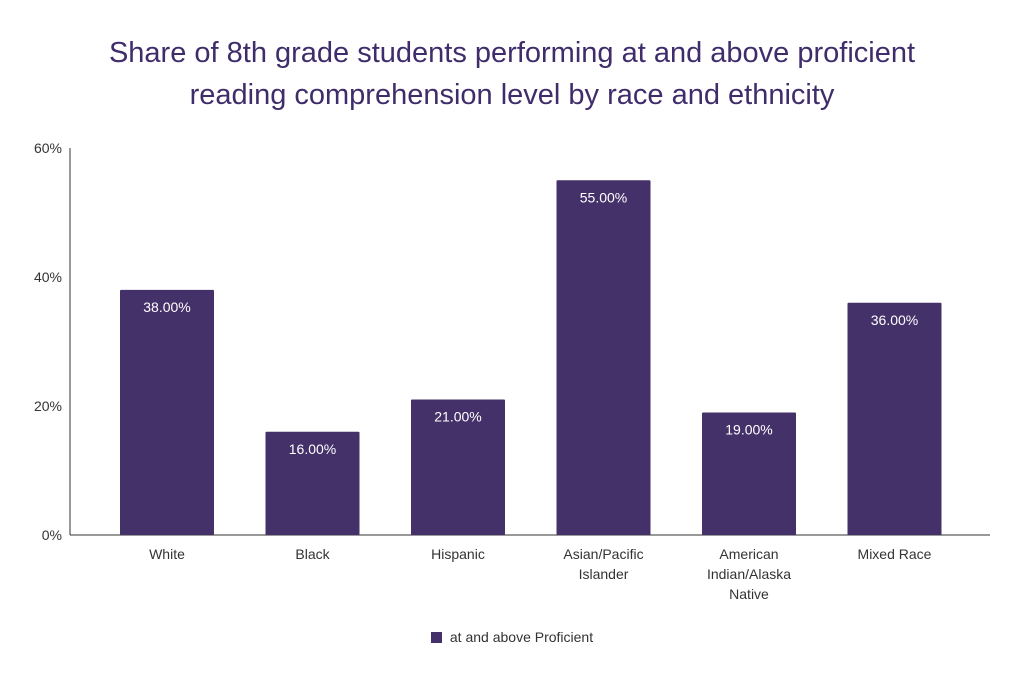  Describe the element at coordinates (312, 449) in the screenshot. I see `data-label: 16.00%` at that location.